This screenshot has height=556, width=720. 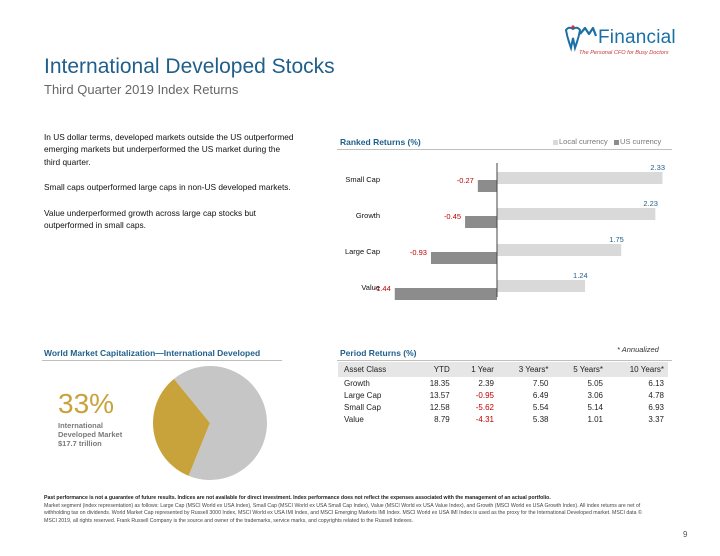 I want to click on return-cell: 5.54, so click(x=540, y=407).